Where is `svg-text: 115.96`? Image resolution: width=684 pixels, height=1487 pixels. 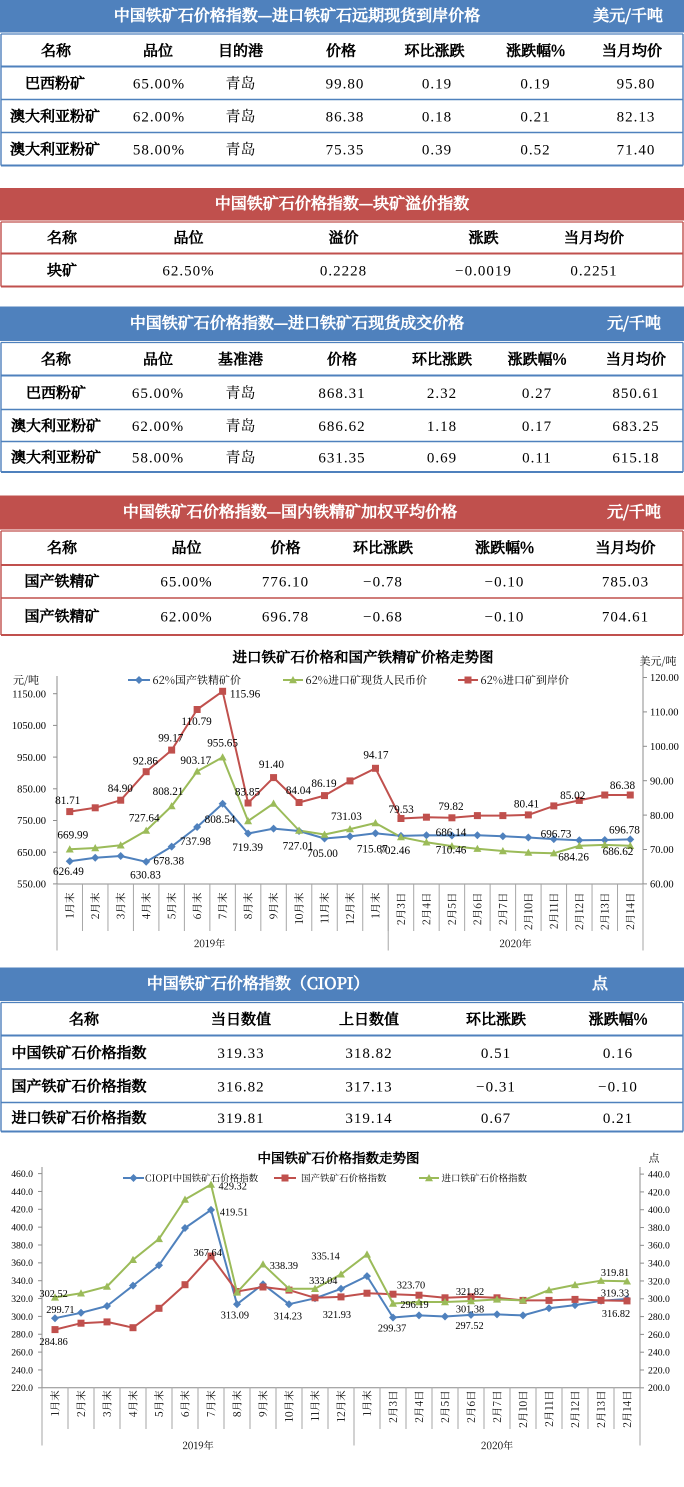 svg-text: 115.96 is located at coordinates (245, 695).